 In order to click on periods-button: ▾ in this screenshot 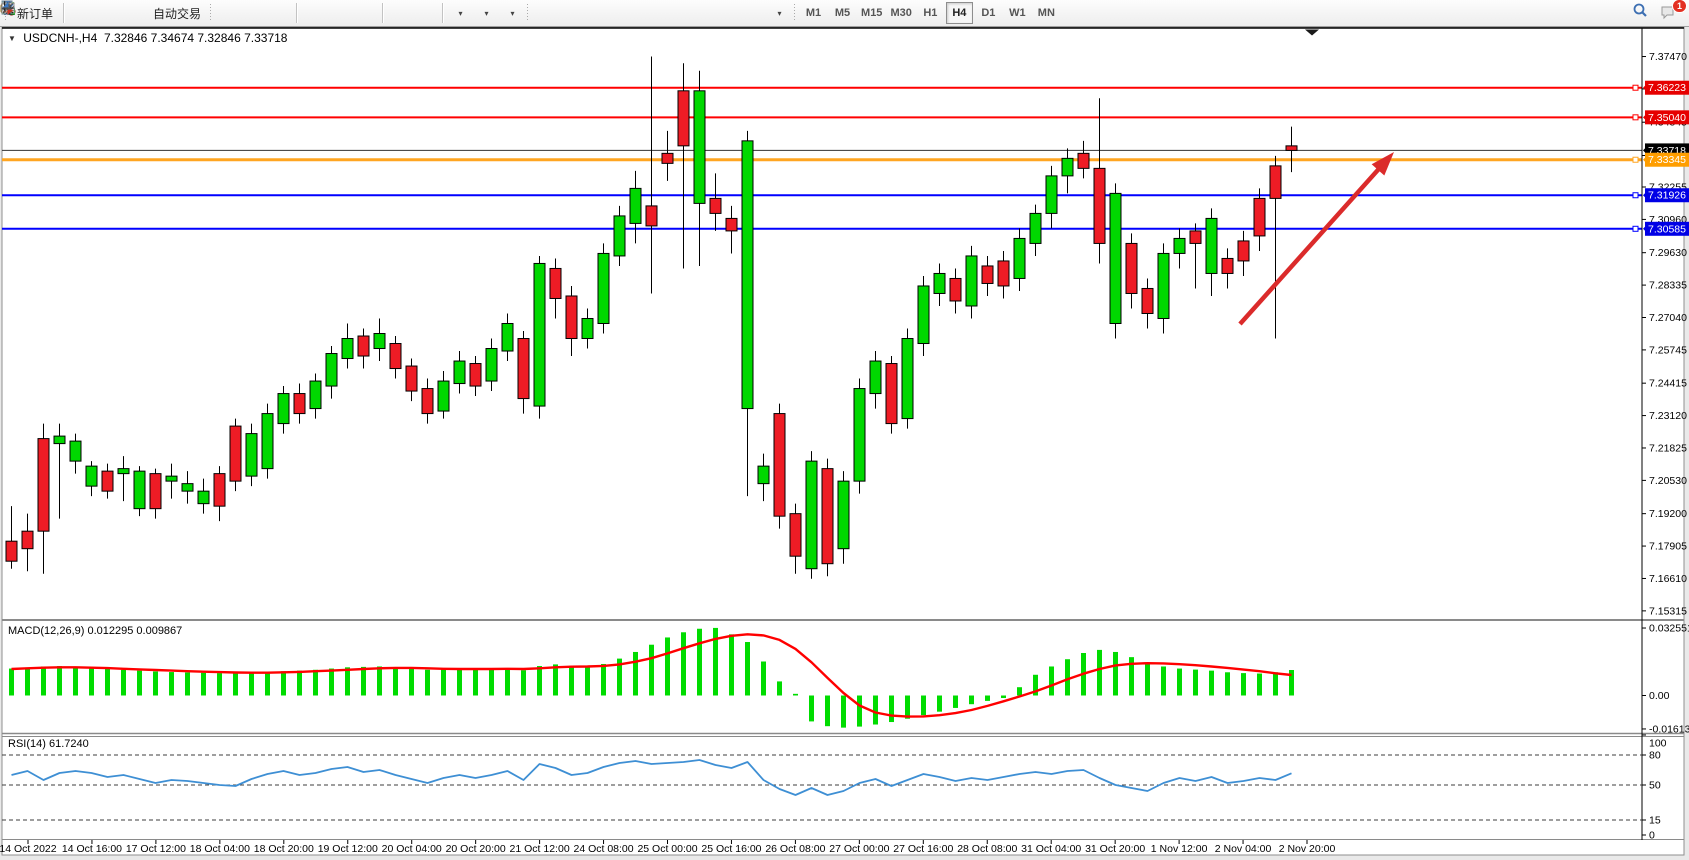, I will do `click(249, 12)`.